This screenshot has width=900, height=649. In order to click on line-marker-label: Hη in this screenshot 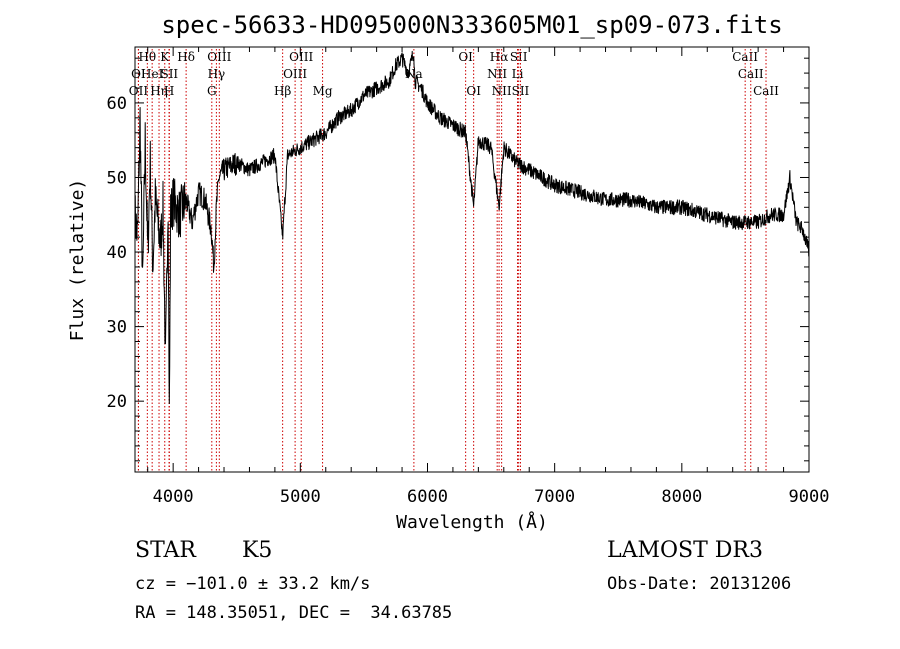, I will do `click(159, 91)`.